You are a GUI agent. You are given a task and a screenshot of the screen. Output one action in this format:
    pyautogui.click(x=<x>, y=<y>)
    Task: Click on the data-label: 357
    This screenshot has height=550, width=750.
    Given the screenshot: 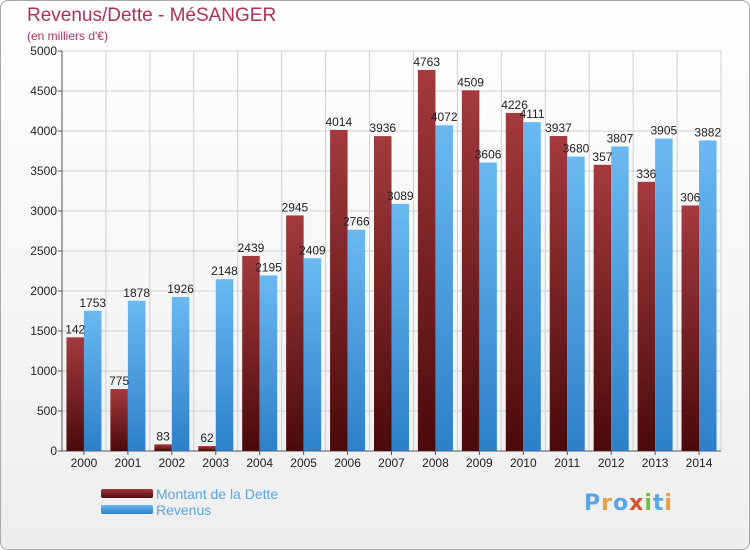 What is the action you would take?
    pyautogui.click(x=602, y=157)
    